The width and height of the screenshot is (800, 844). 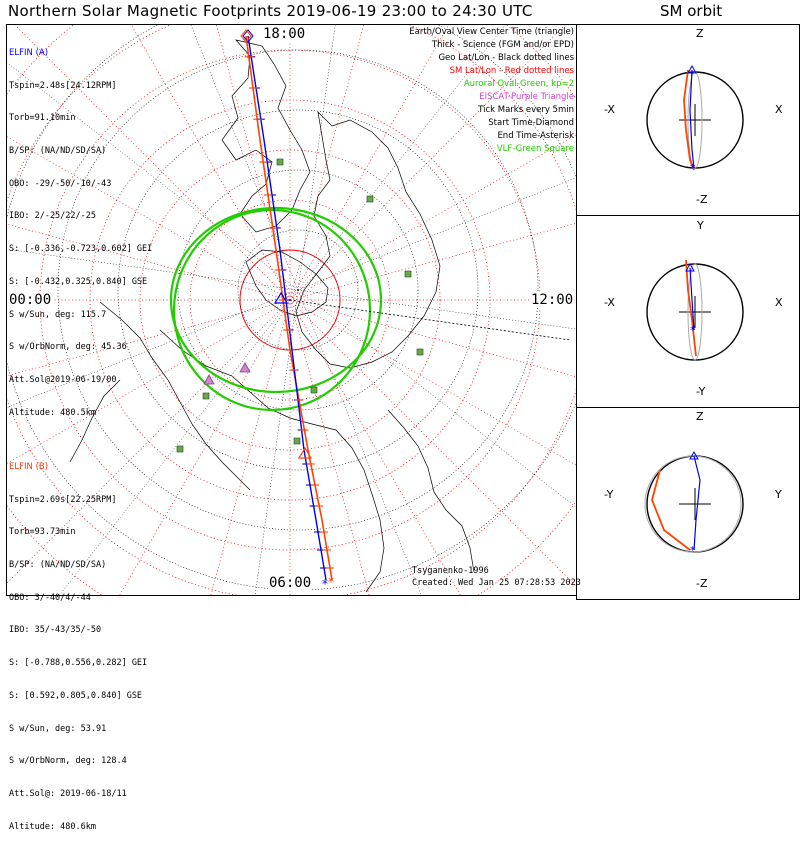 I want to click on axis-label-left: -Y, so click(x=609, y=494).